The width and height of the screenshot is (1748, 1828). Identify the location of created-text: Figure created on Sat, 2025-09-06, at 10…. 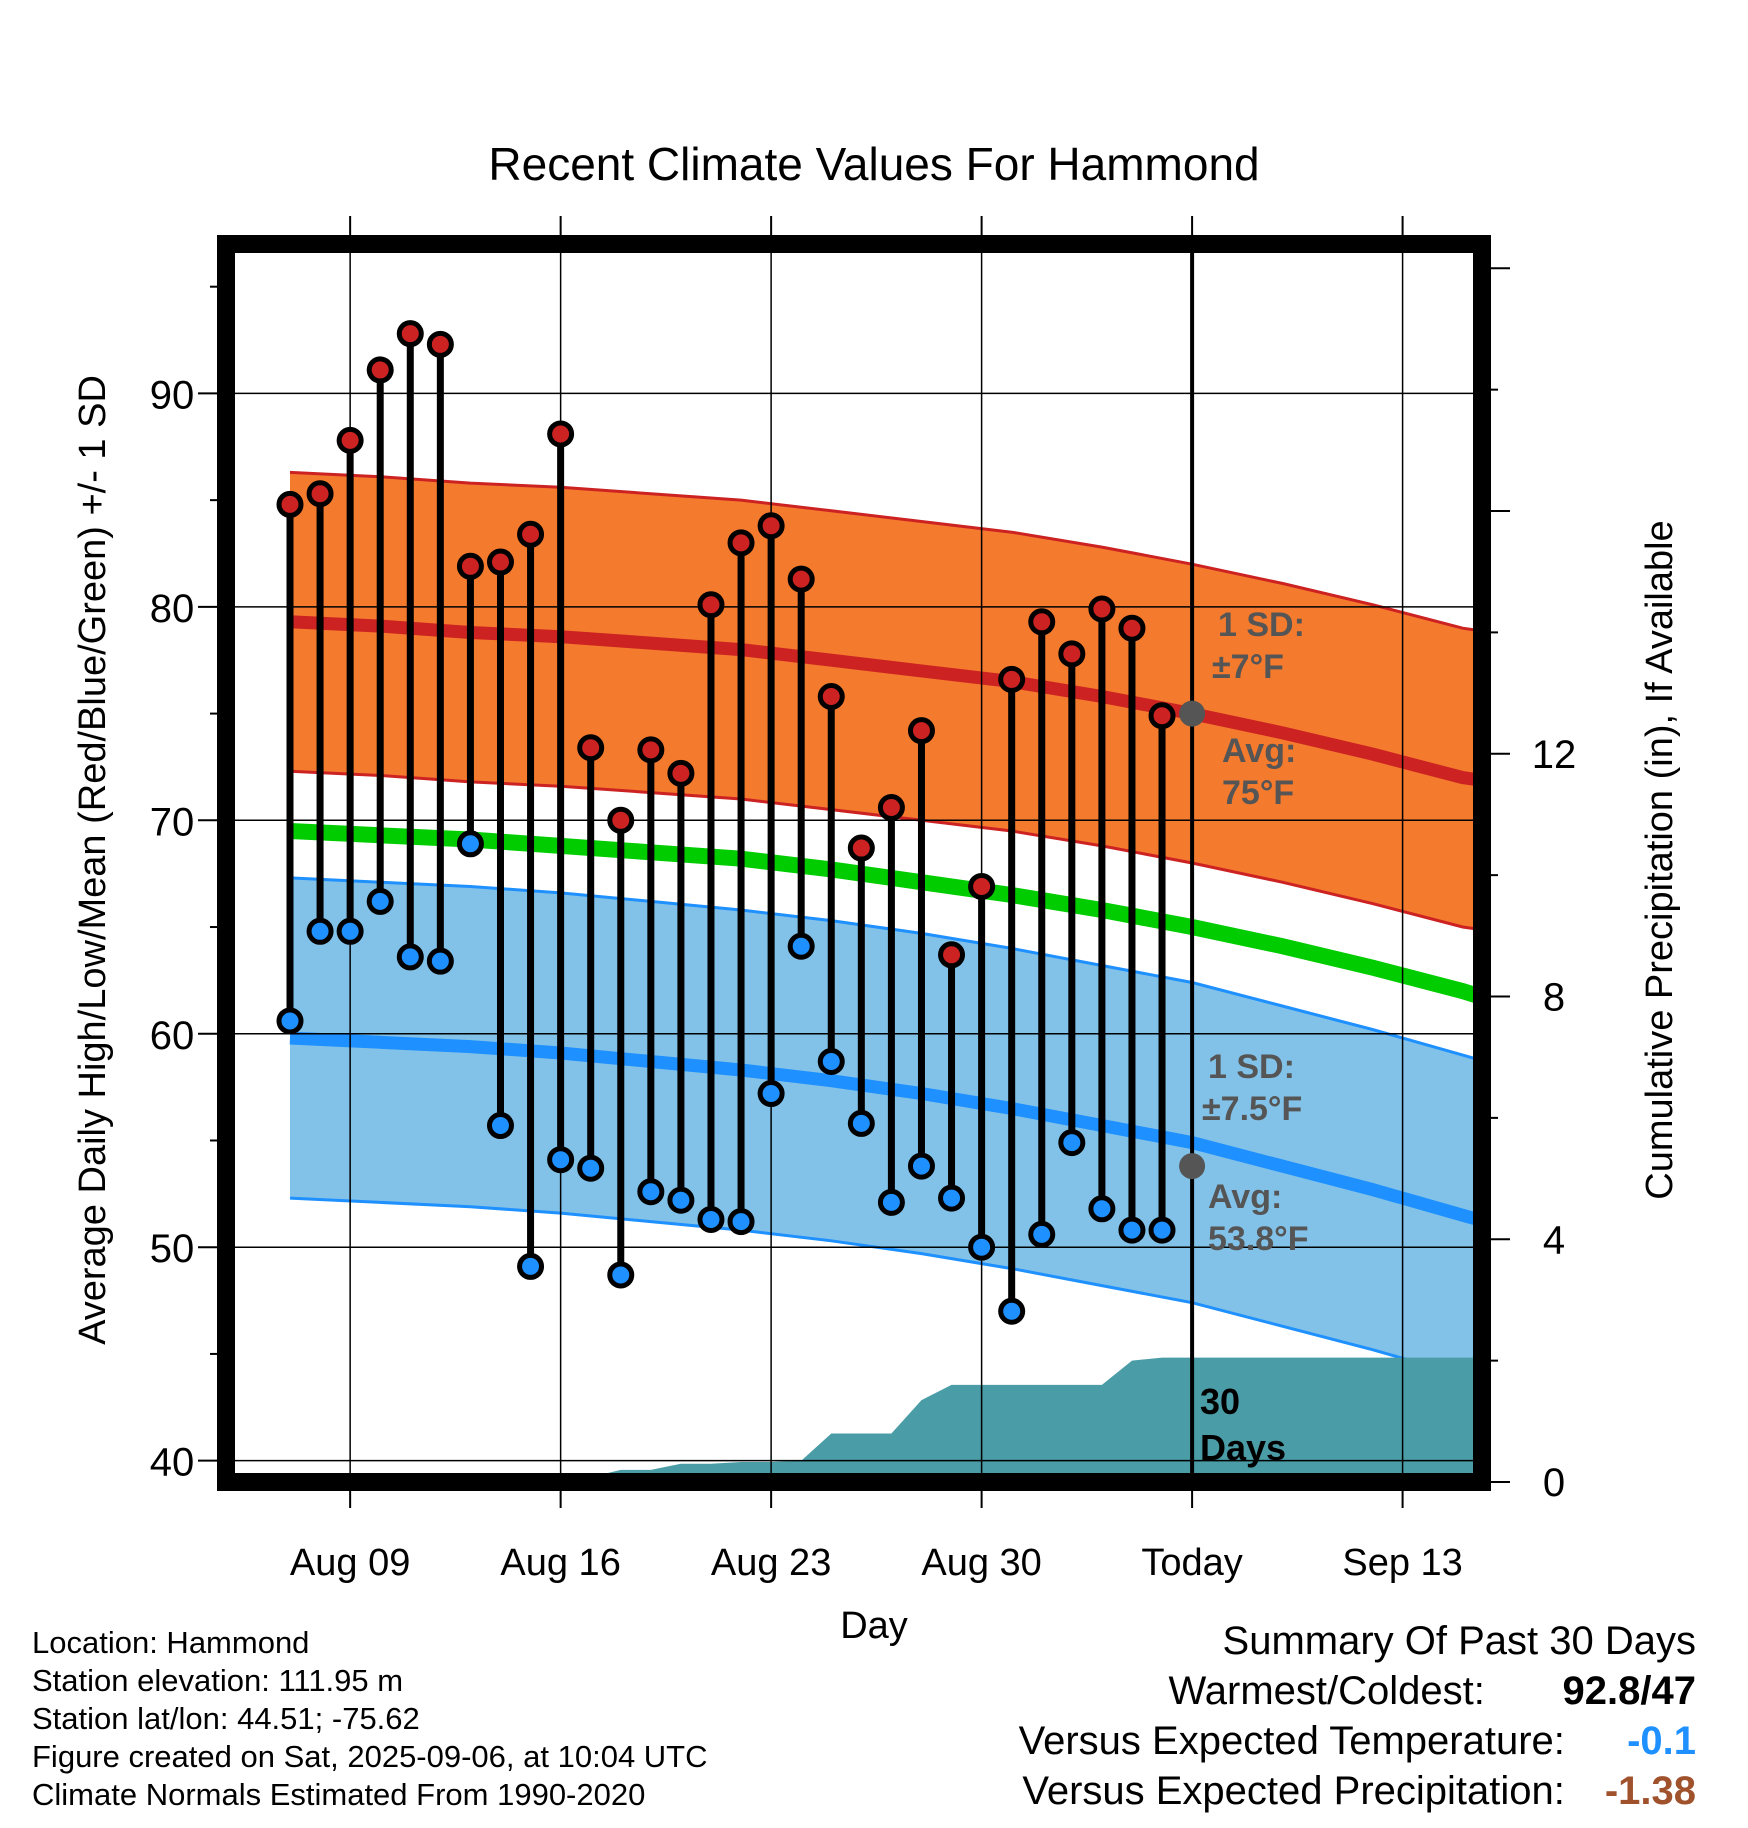
(370, 1756).